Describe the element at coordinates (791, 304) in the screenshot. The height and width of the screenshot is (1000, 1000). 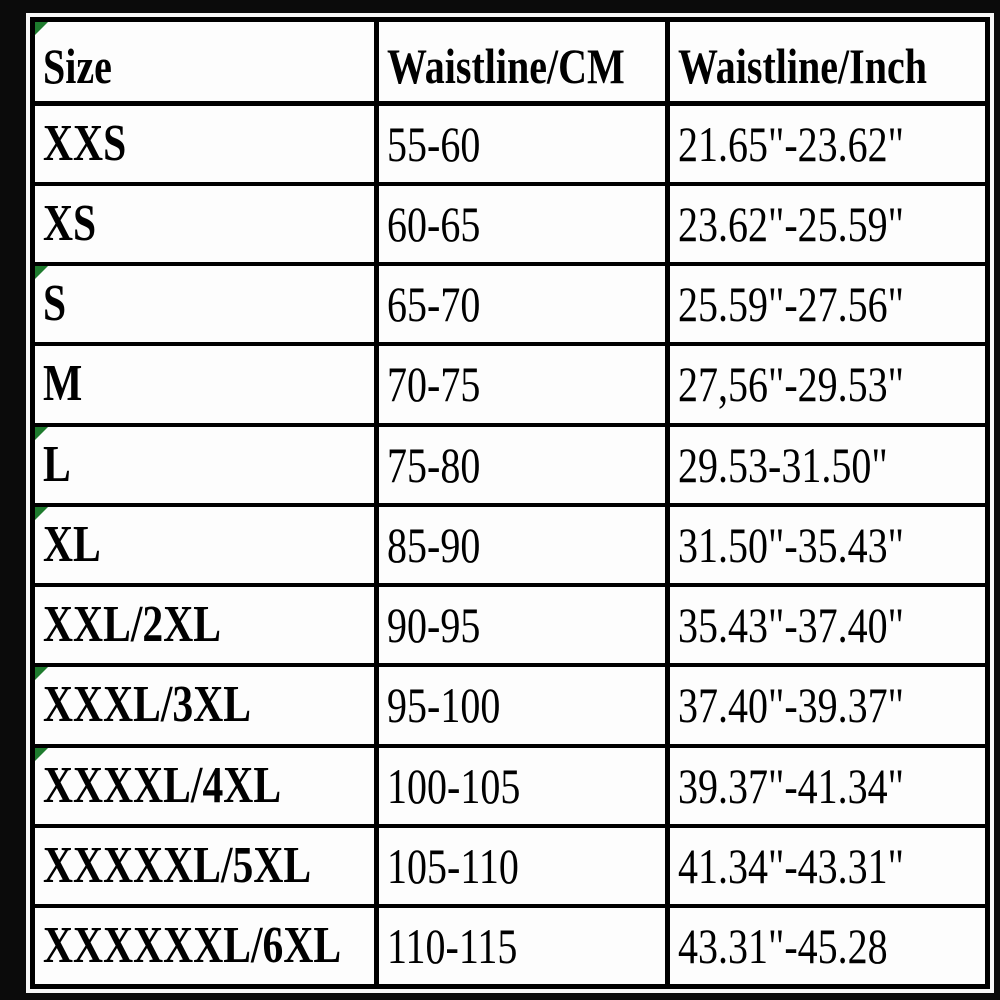
I see `waistline-inch-cell-text: 25.59"-27.56"` at that location.